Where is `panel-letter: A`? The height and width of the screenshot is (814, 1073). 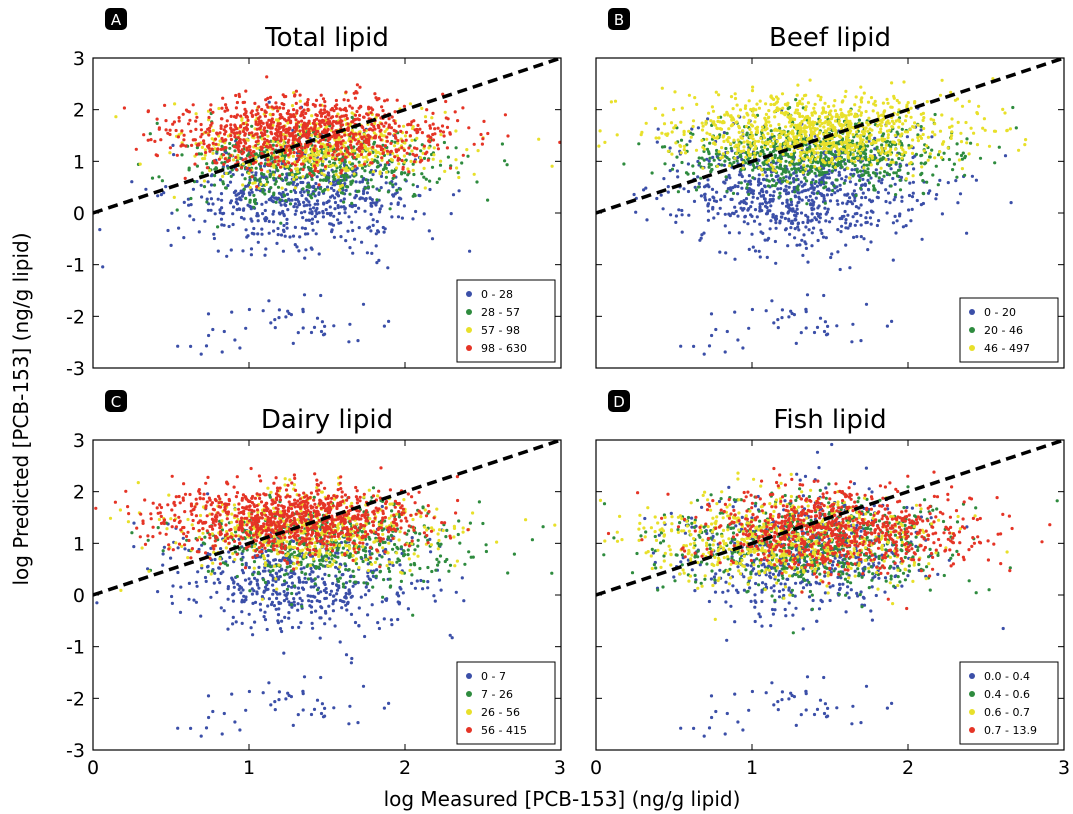 panel-letter: A is located at coordinates (116, 20).